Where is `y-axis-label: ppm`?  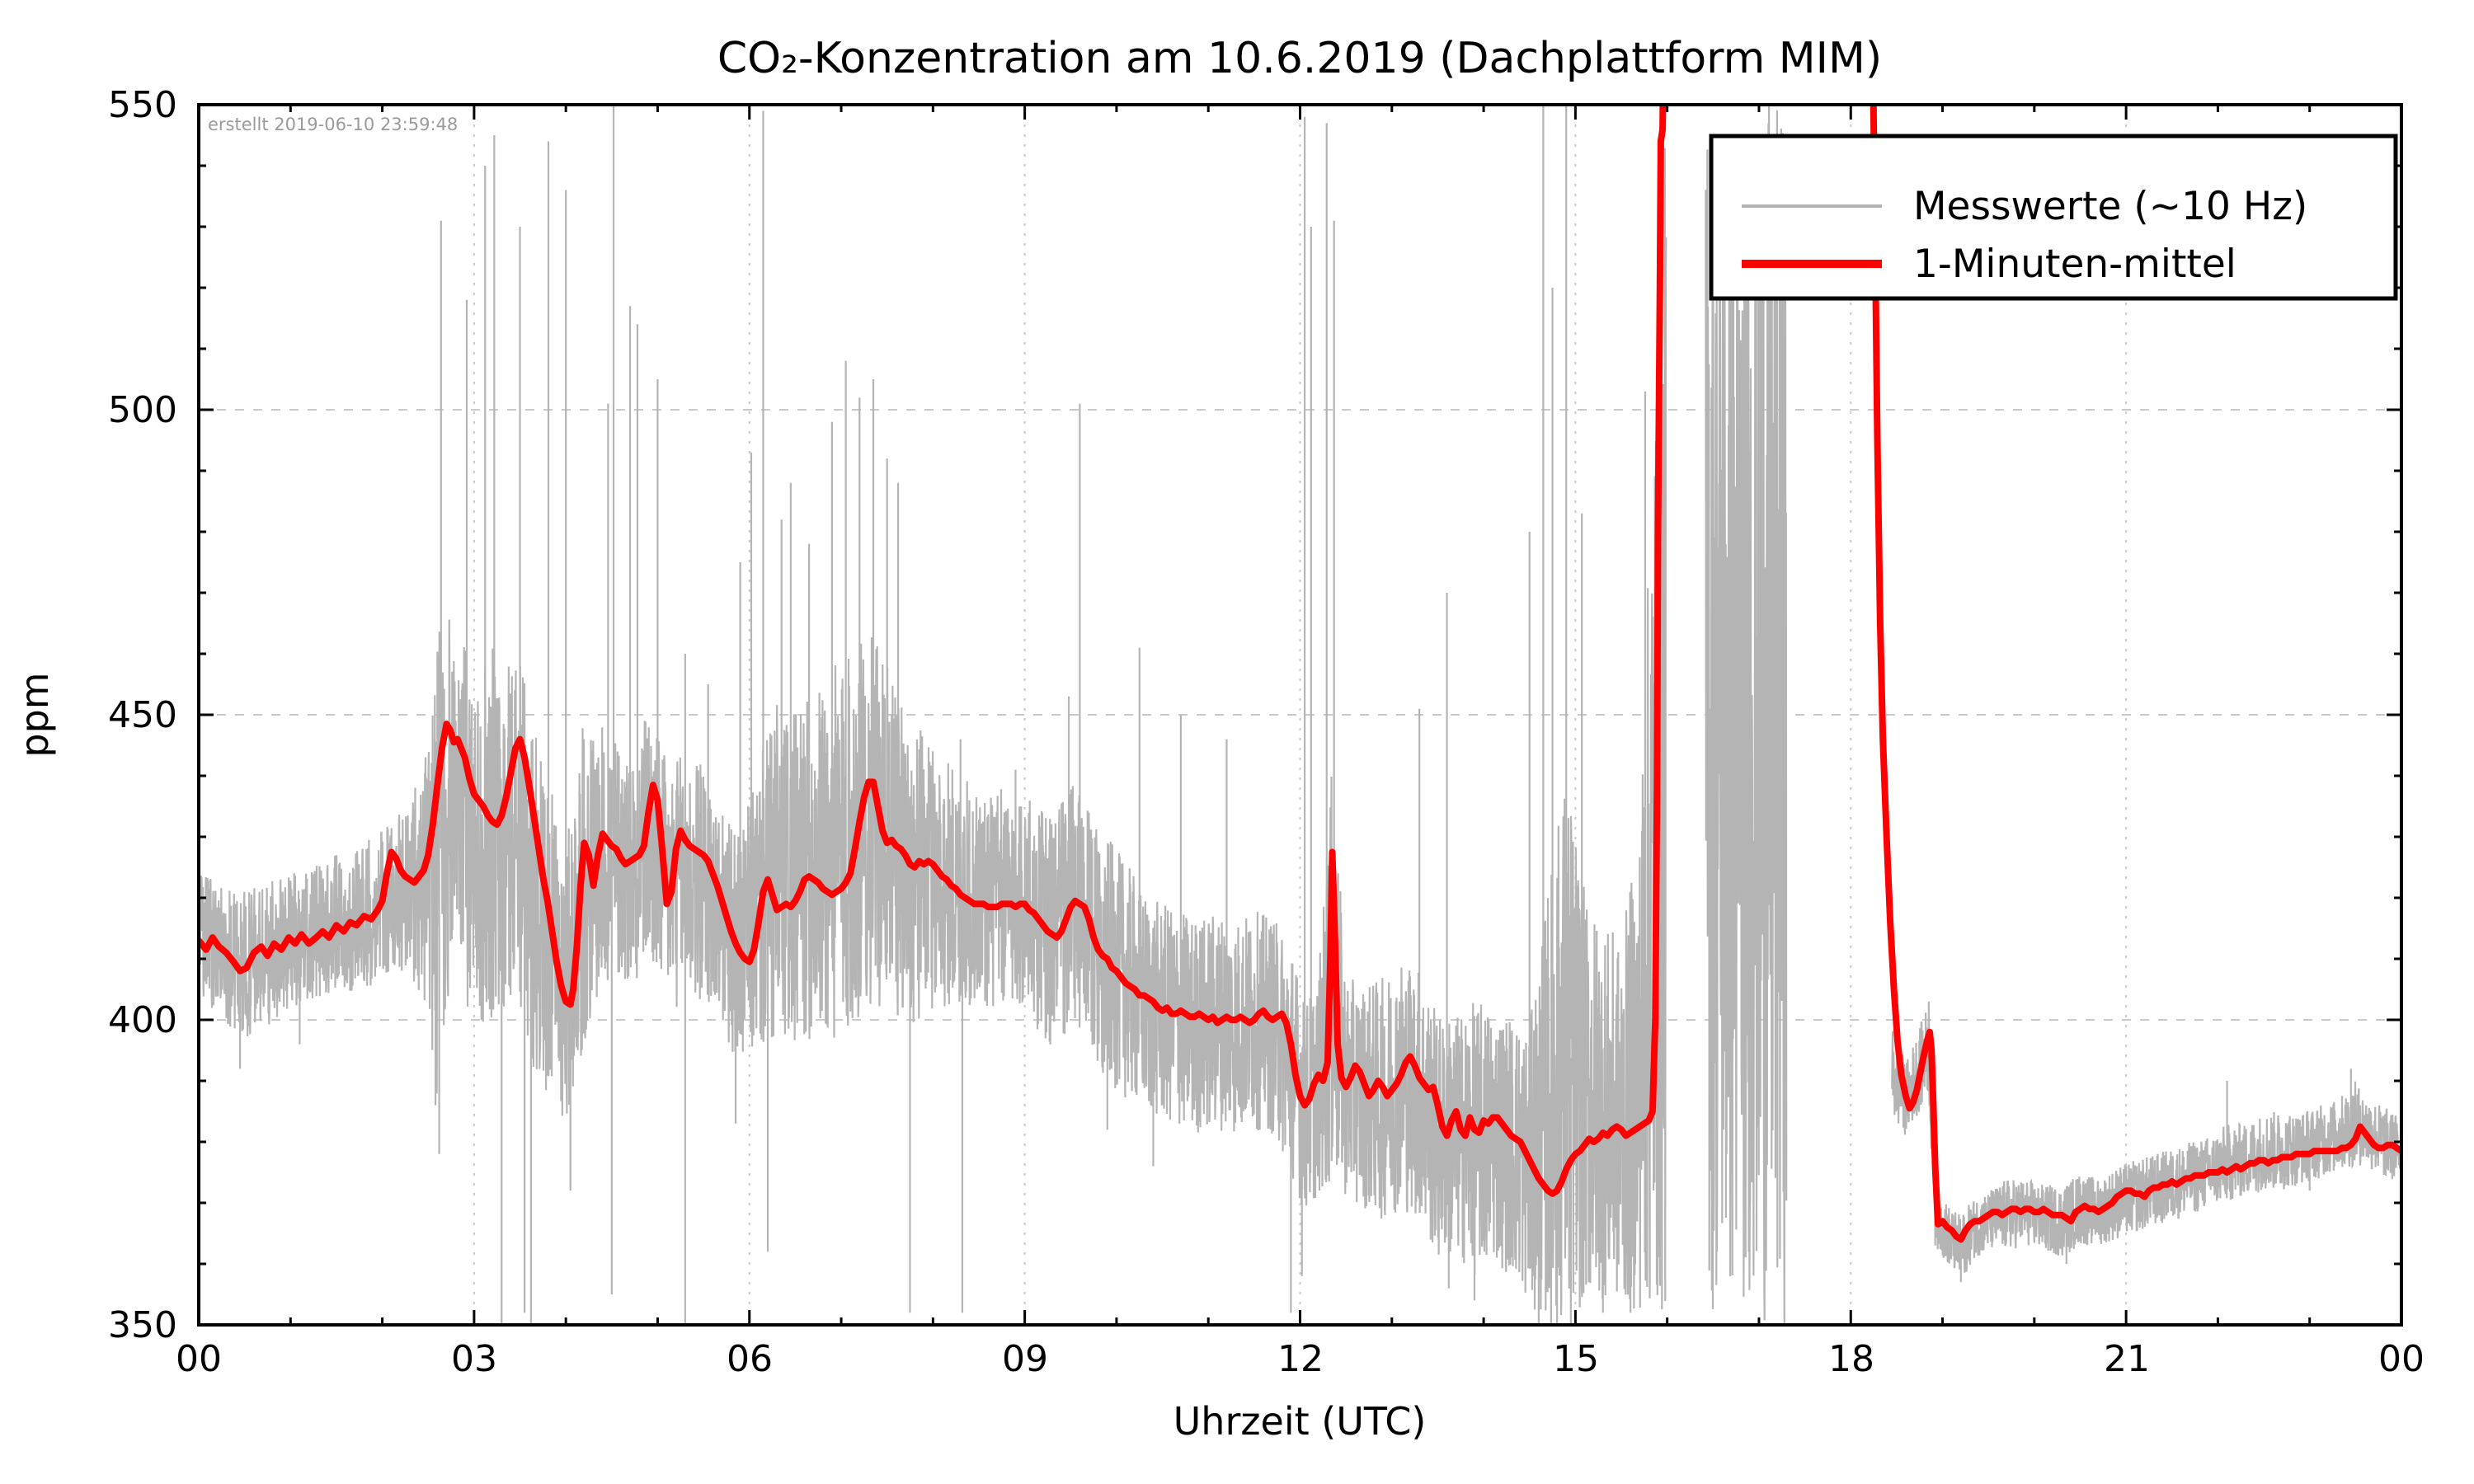
y-axis-label: ppm is located at coordinates (34, 714).